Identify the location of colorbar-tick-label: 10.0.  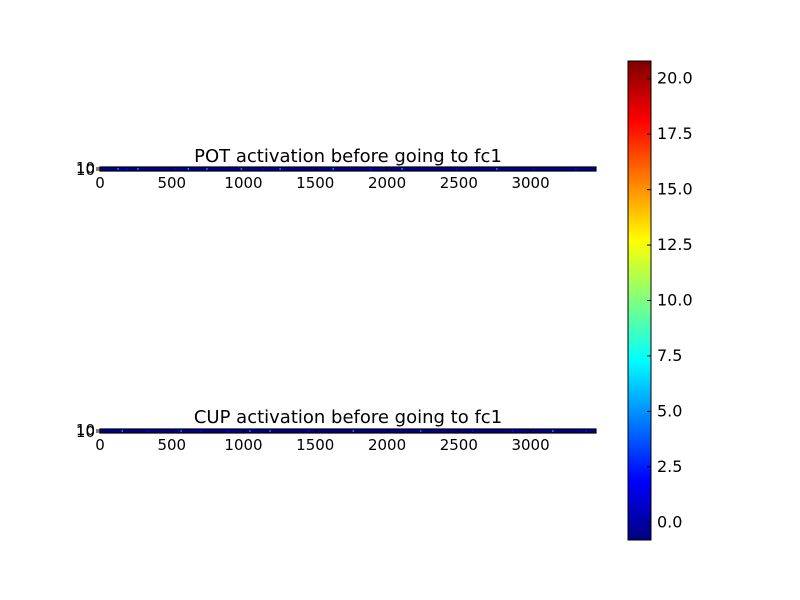
(675, 300).